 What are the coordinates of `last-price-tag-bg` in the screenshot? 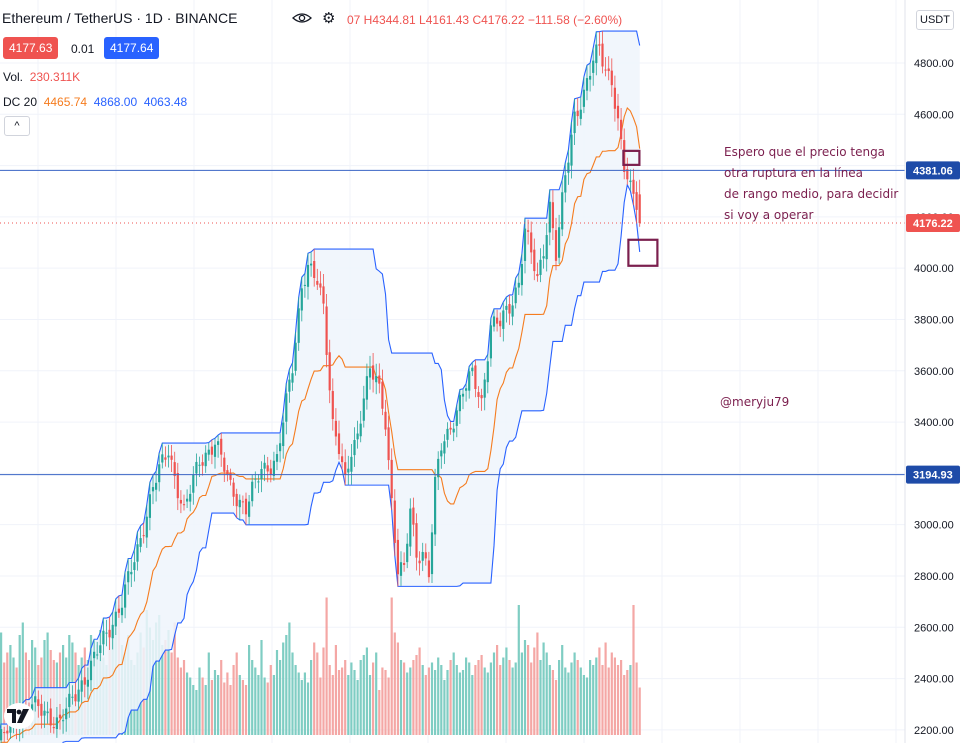 It's located at (933, 222).